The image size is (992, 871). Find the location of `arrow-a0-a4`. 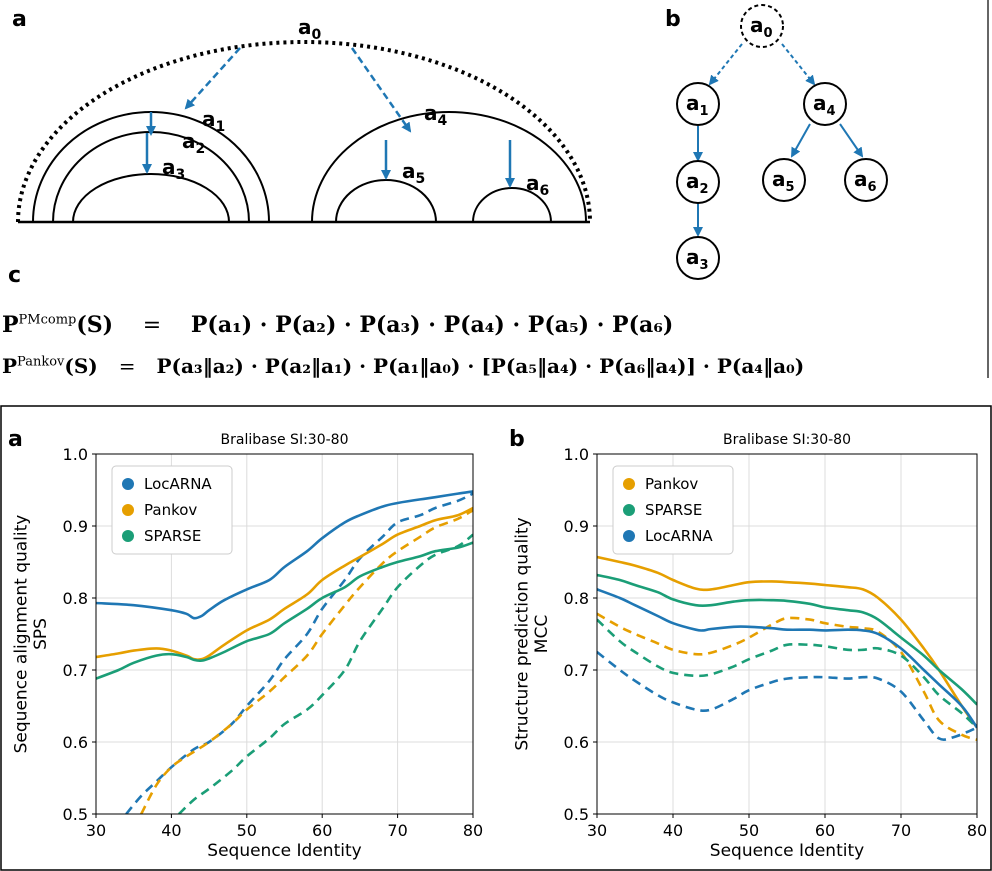

arrow-a0-a4 is located at coordinates (381, 90).